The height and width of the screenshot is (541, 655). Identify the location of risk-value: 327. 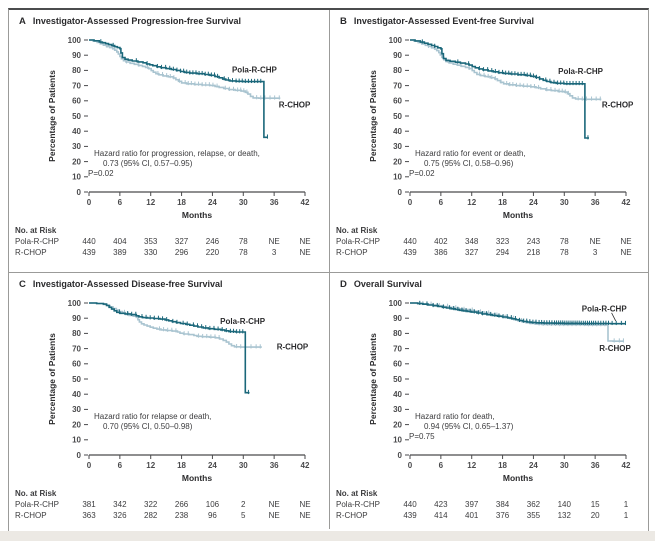
(472, 252).